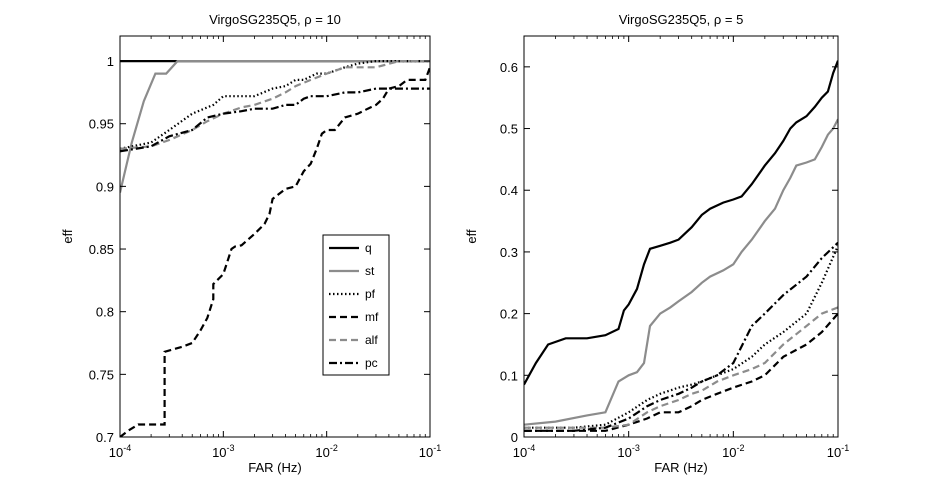 This screenshot has height=491, width=926. Describe the element at coordinates (101, 249) in the screenshot. I see `y-tick-label: 0.85` at that location.